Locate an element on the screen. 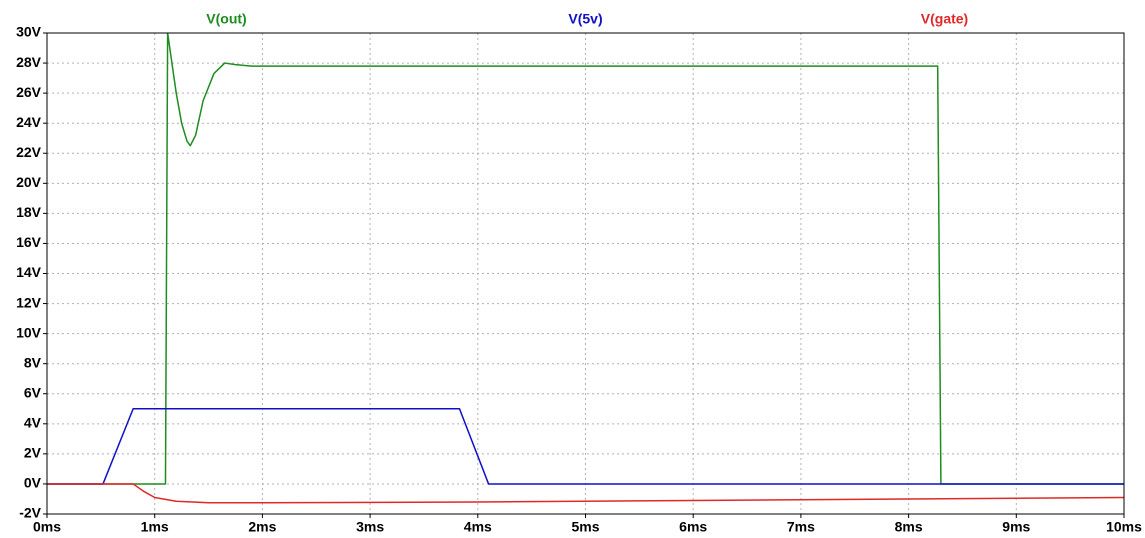 The width and height of the screenshot is (1145, 538). x-tick-label: 6ms is located at coordinates (693, 527).